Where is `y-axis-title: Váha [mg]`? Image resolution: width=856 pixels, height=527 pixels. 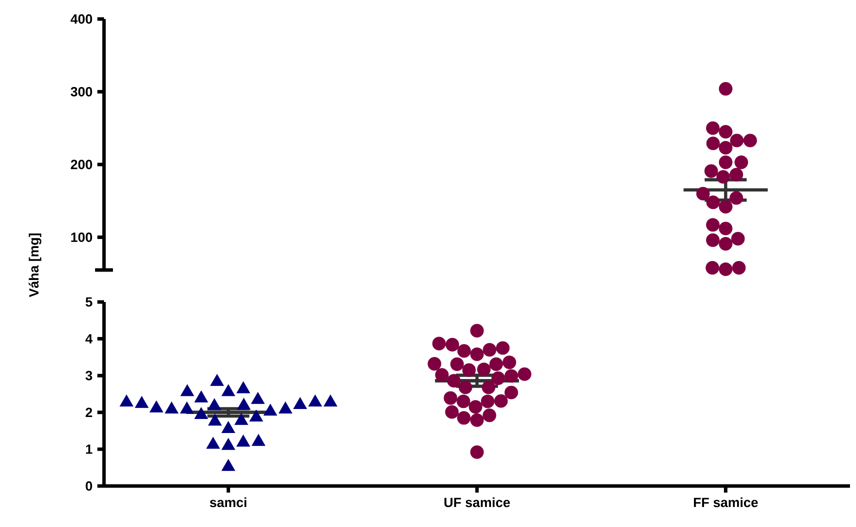
y-axis-title: Váha [mg] is located at coordinates (35, 266).